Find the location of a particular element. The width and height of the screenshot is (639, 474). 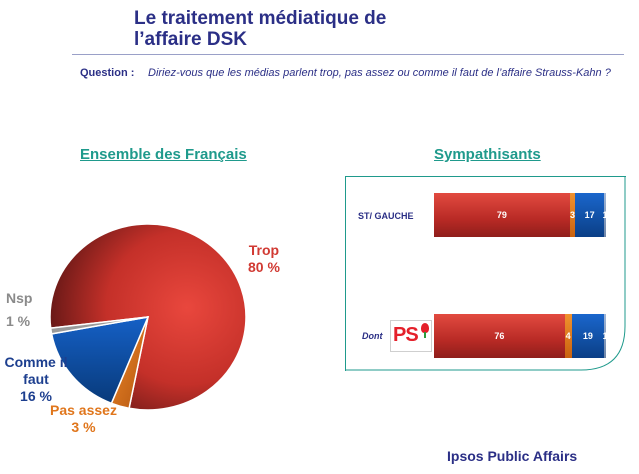

bar-seg-trop: 76 is located at coordinates (499, 336).